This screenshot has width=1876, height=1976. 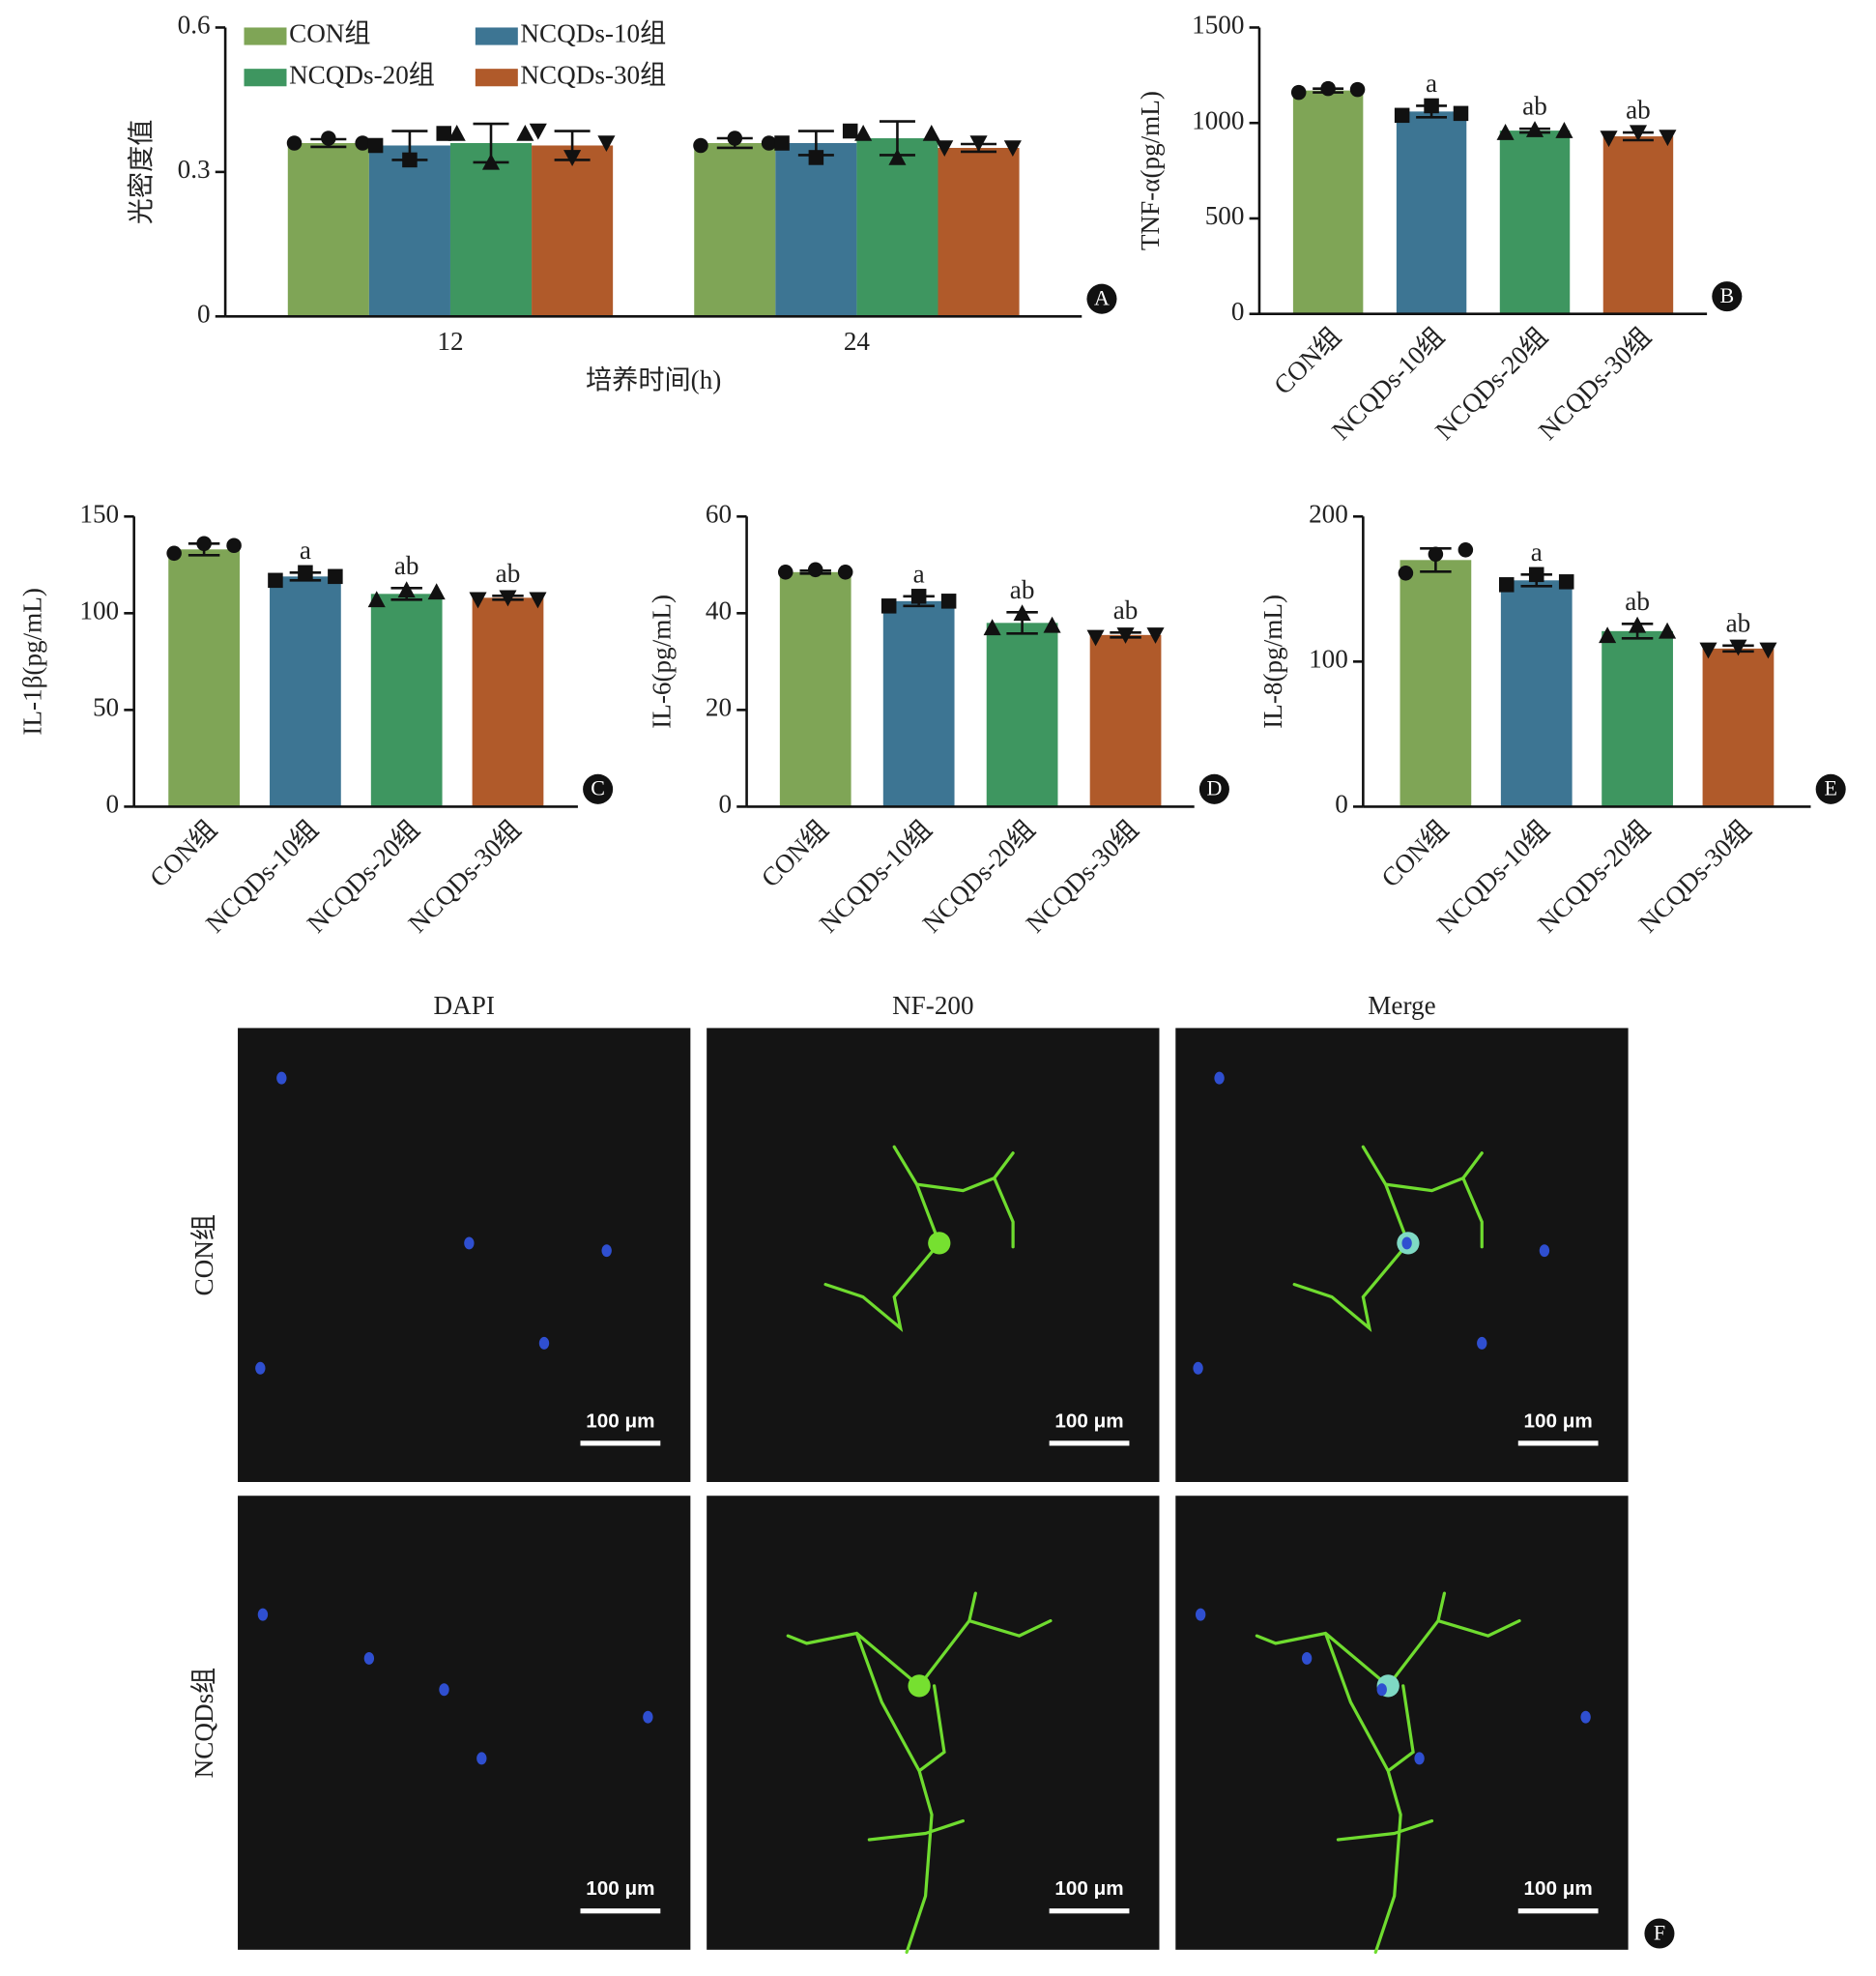 I want to click on column-header: DAPI, so click(x=464, y=1005).